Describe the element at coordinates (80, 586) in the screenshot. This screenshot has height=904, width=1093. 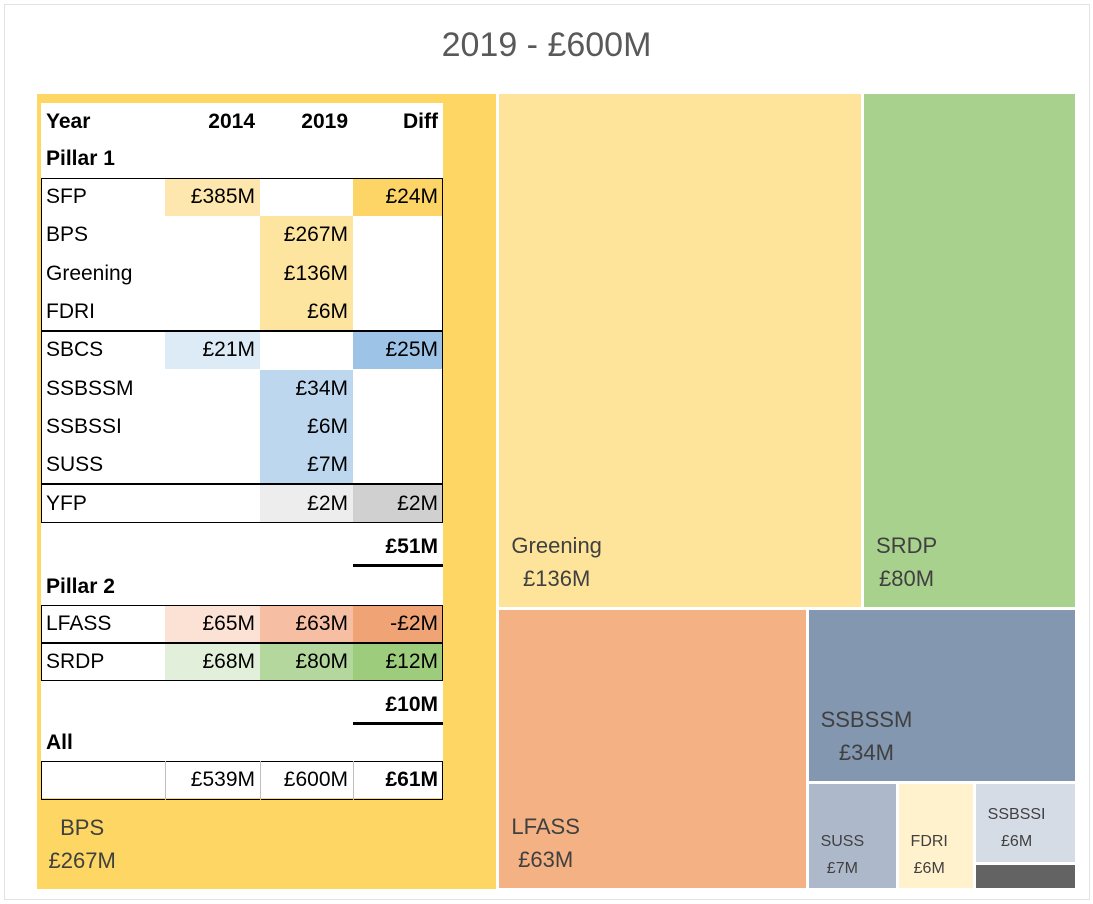
I see `section-title: Pillar 2` at that location.